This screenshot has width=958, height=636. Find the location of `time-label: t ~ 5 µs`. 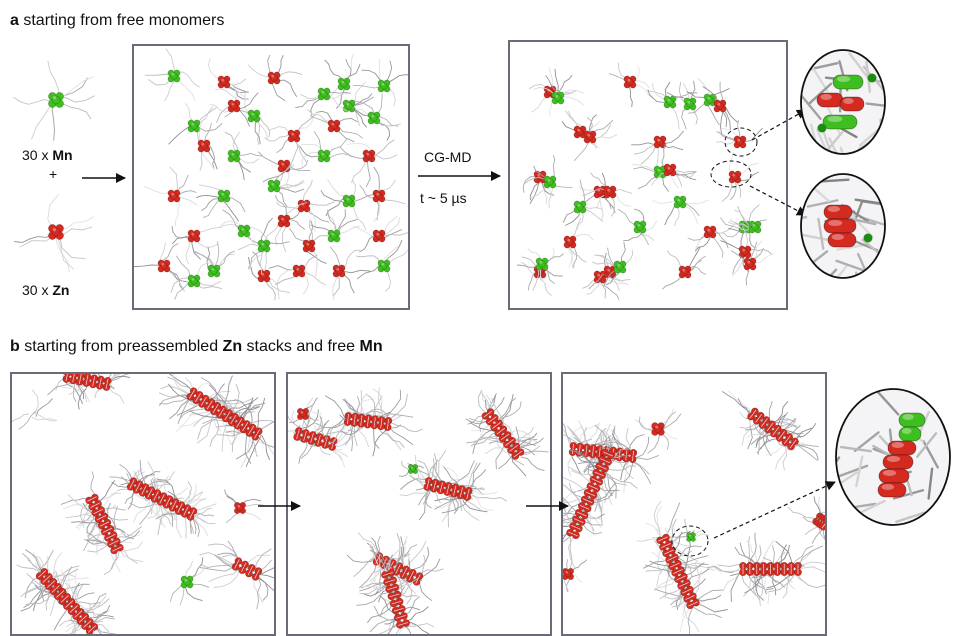

time-label: t ~ 5 µs is located at coordinates (443, 198).